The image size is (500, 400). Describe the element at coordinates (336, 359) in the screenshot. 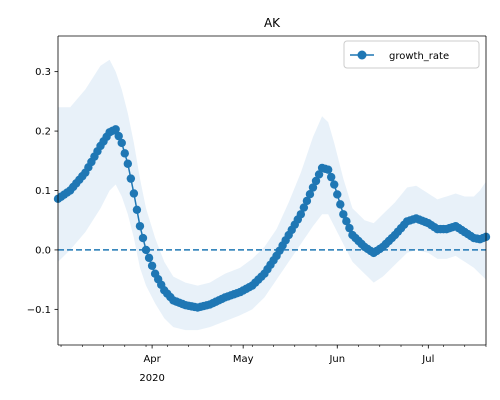

I see `x-tick-label: Jun` at that location.